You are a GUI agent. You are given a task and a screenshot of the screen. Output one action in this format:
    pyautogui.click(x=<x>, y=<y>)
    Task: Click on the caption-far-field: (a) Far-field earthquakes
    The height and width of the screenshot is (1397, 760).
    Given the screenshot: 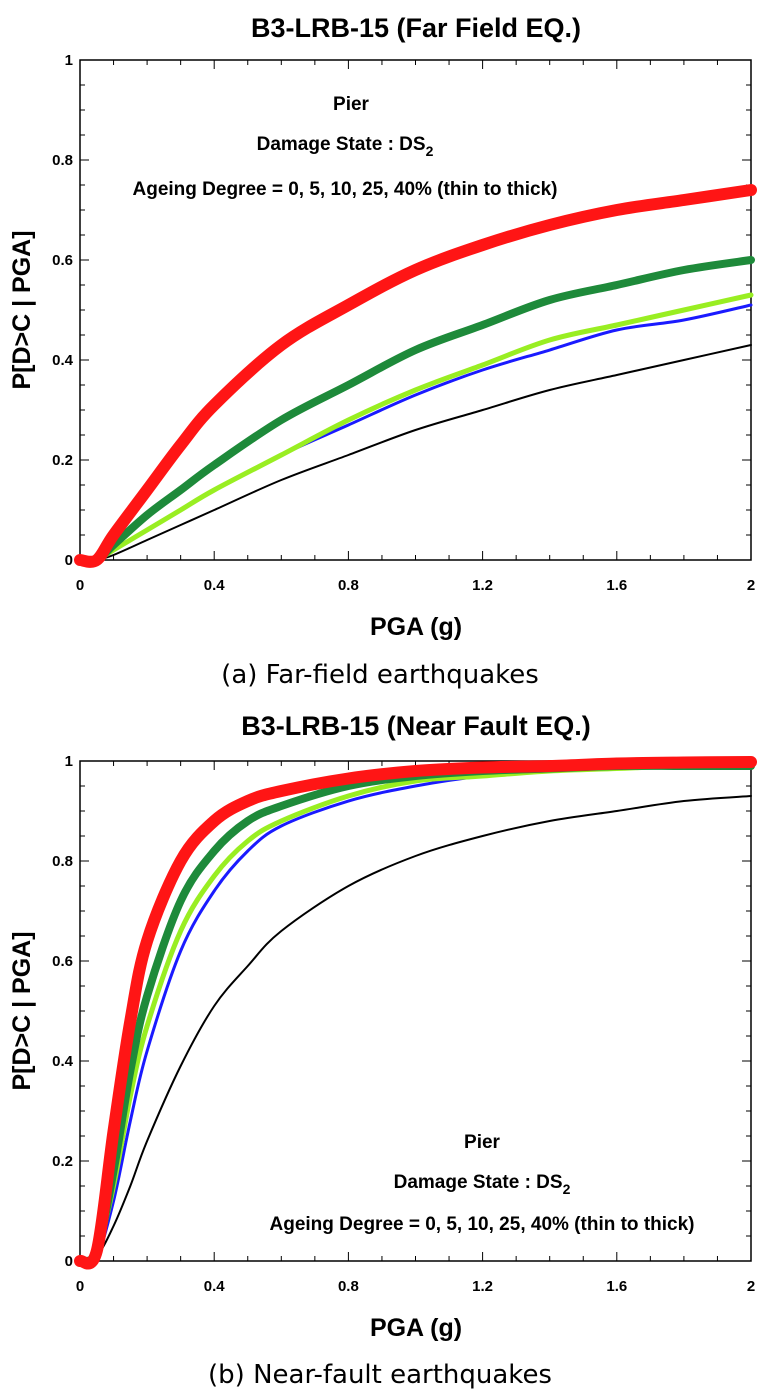 What is the action you would take?
    pyautogui.click(x=380, y=675)
    